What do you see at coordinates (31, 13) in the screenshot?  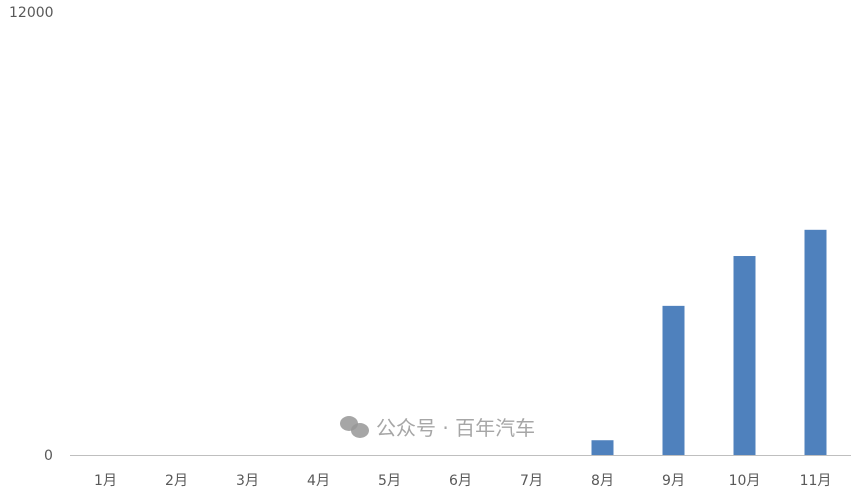 I see `y-tick-label: 12000` at bounding box center [31, 13].